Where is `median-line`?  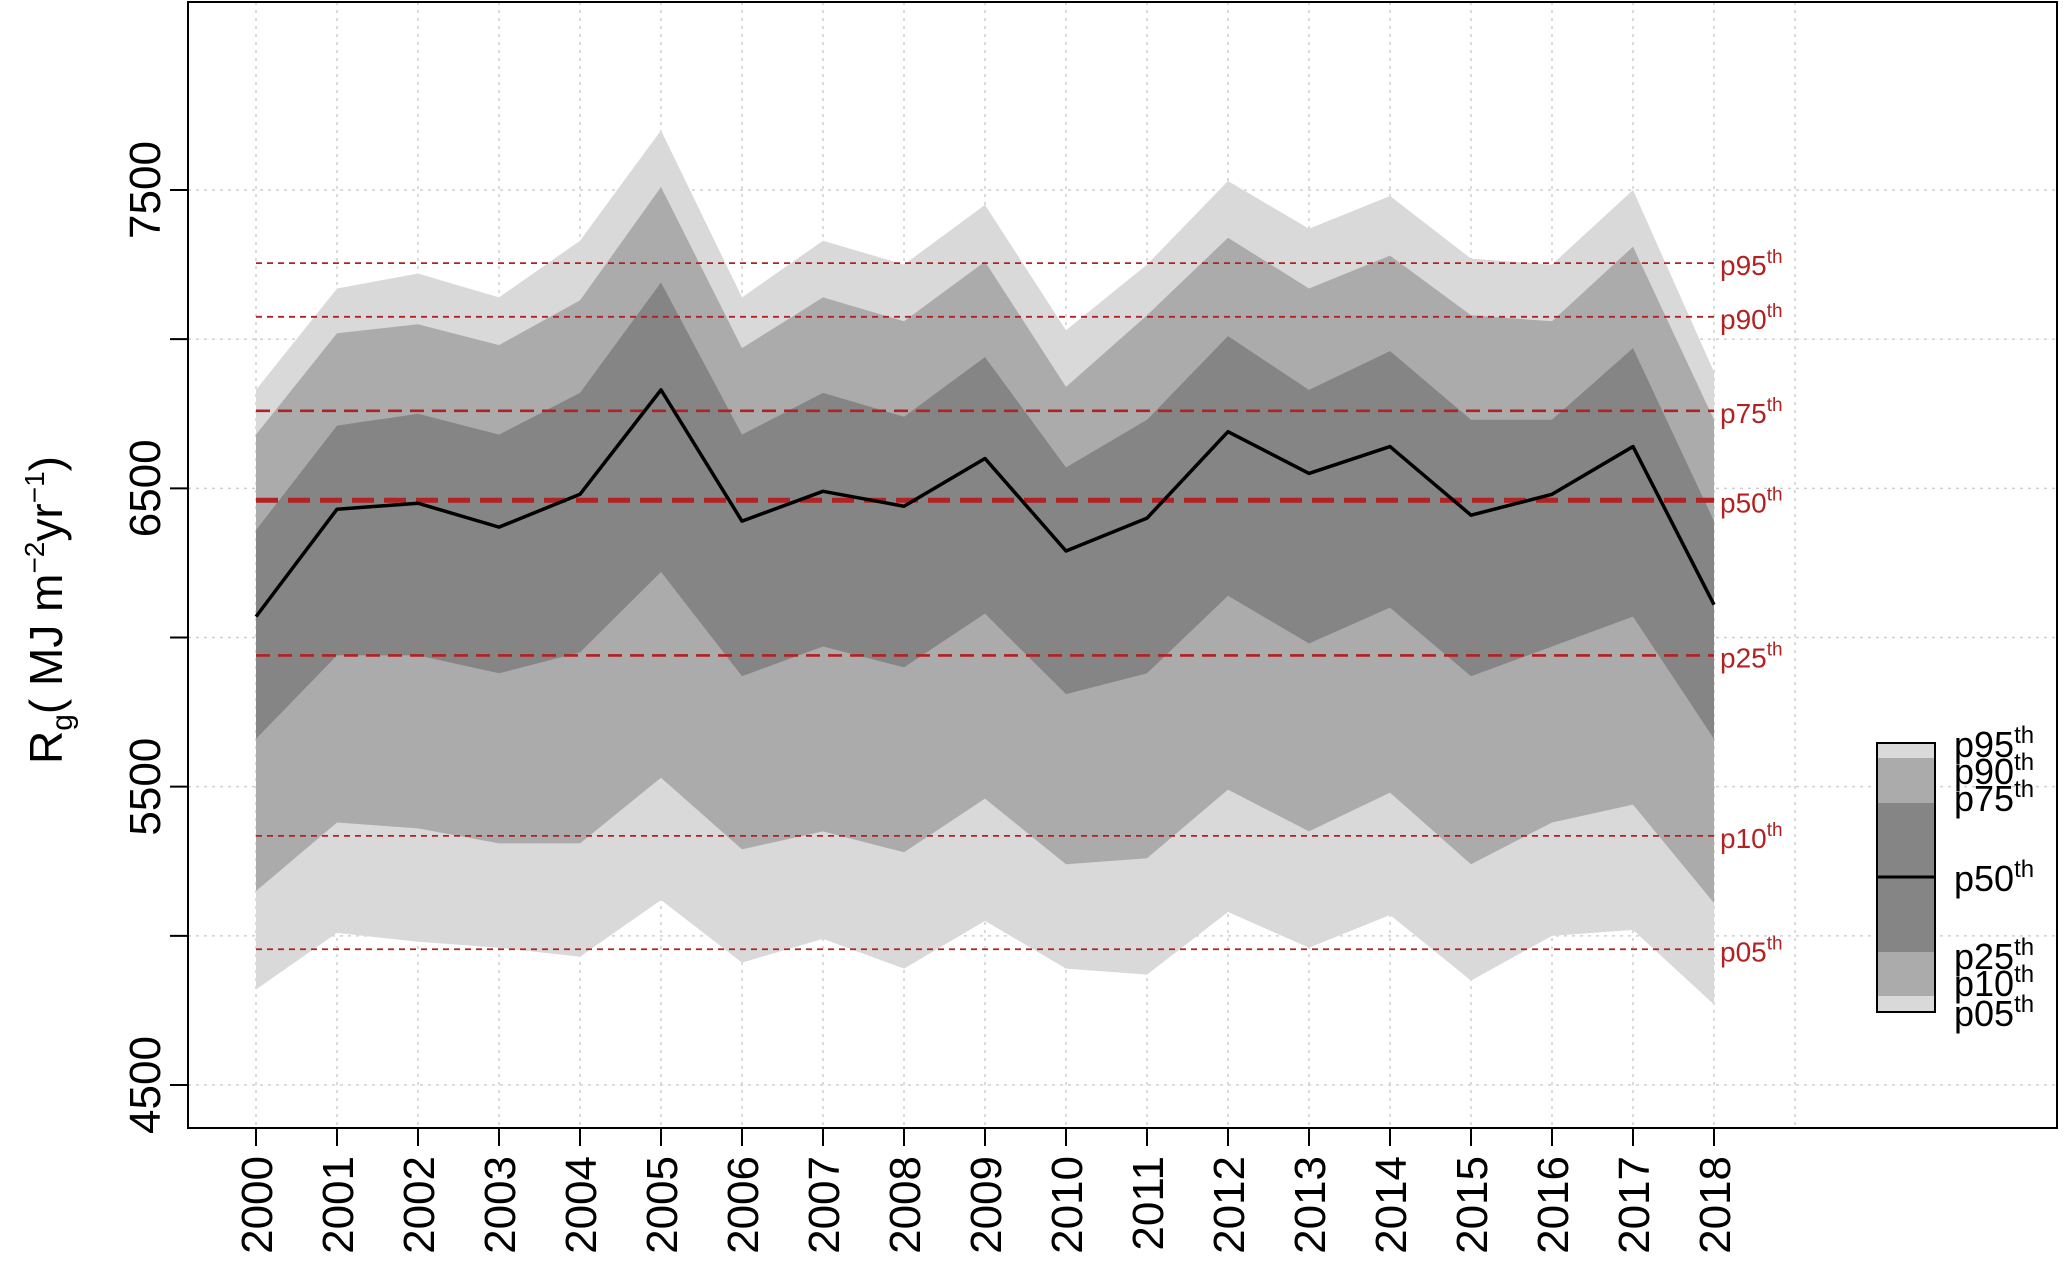 median-line is located at coordinates (985, 503).